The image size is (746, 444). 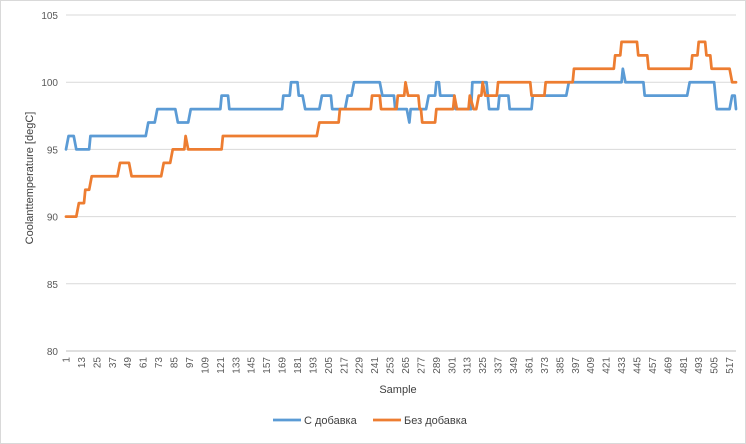 What do you see at coordinates (67, 360) in the screenshot?
I see `x-tick-label: 1` at bounding box center [67, 360].